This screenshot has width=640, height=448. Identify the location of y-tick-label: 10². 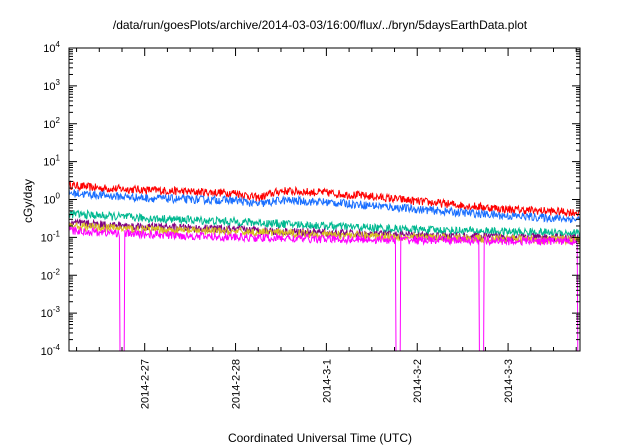
(51, 123).